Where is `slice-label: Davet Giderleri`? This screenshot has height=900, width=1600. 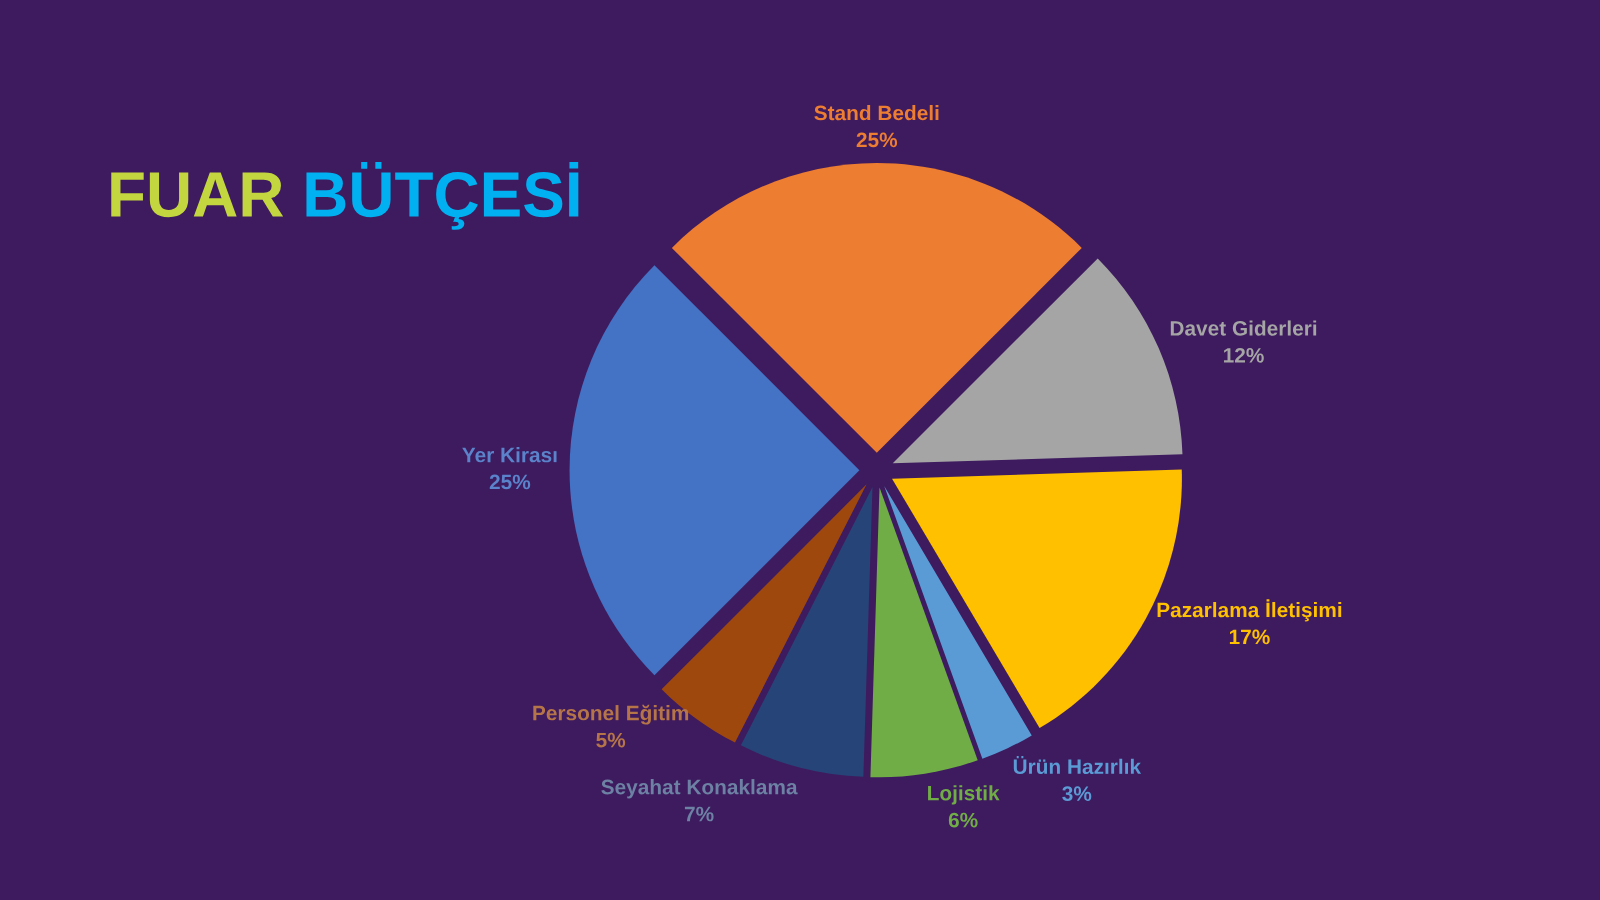
slice-label: Davet Giderleri is located at coordinates (1243, 328).